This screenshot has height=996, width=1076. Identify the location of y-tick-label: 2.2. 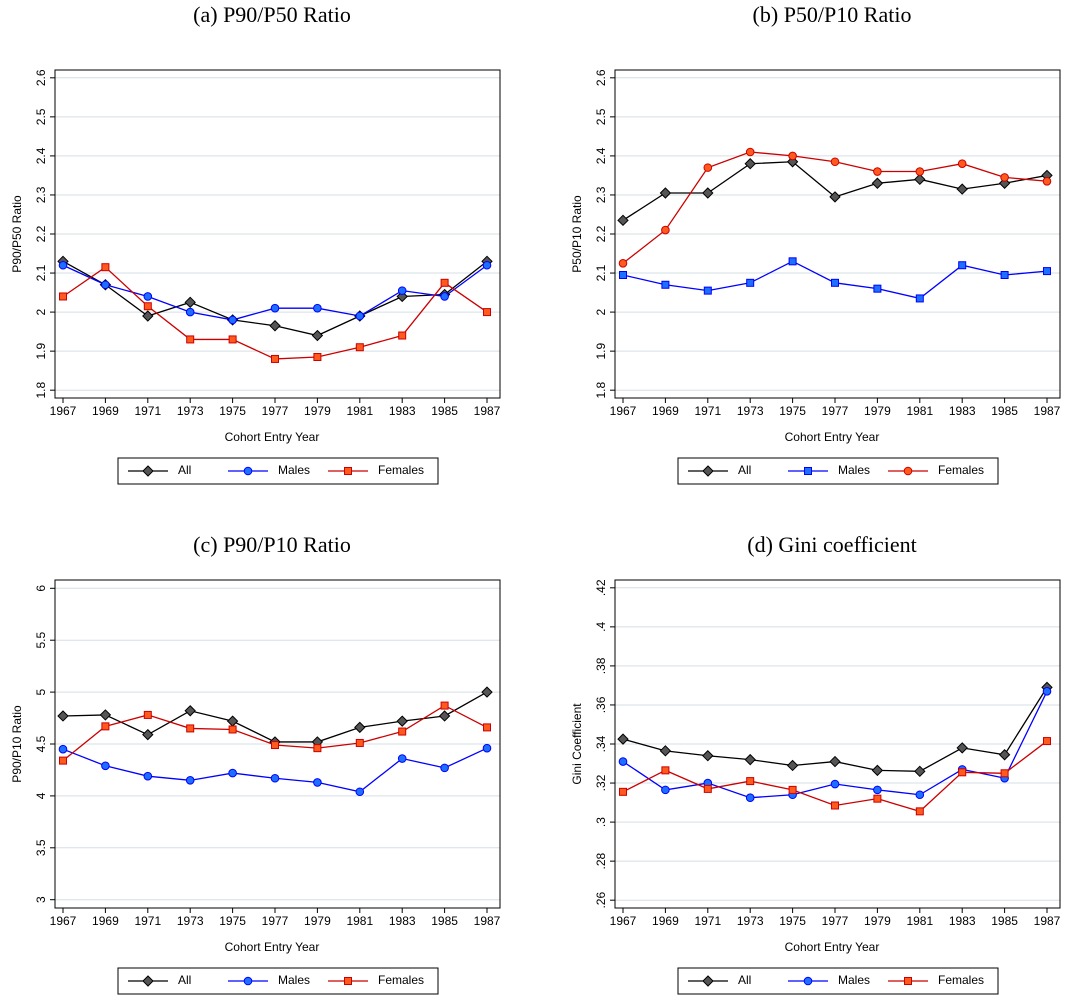
(41, 233).